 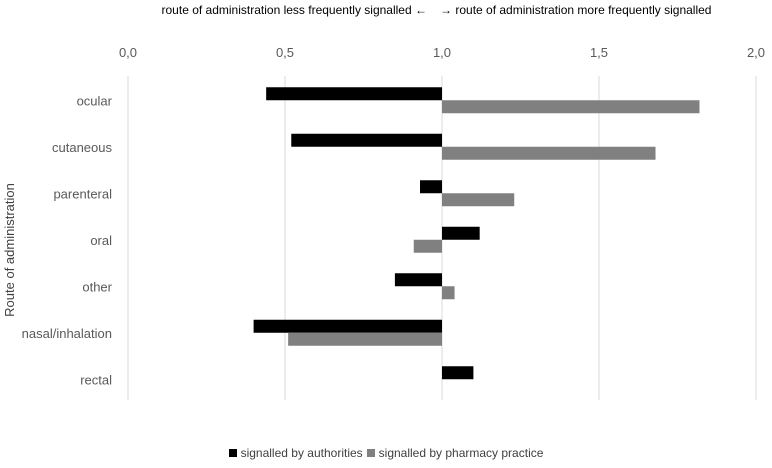 I want to click on y-axis-label: Route of administration, so click(x=9, y=250).